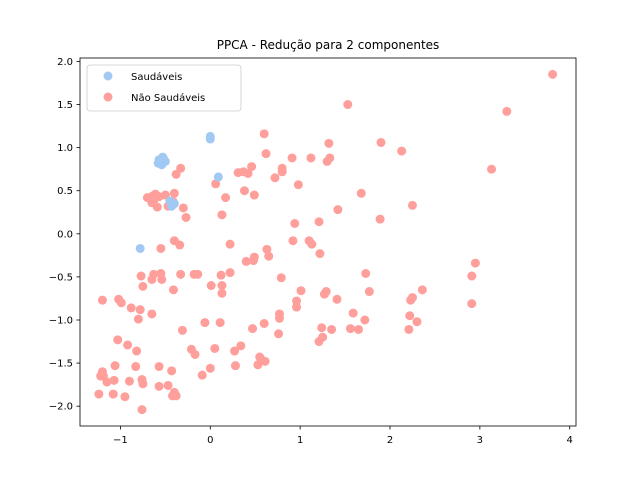  I want to click on x-tick-label: 2, so click(390, 440).